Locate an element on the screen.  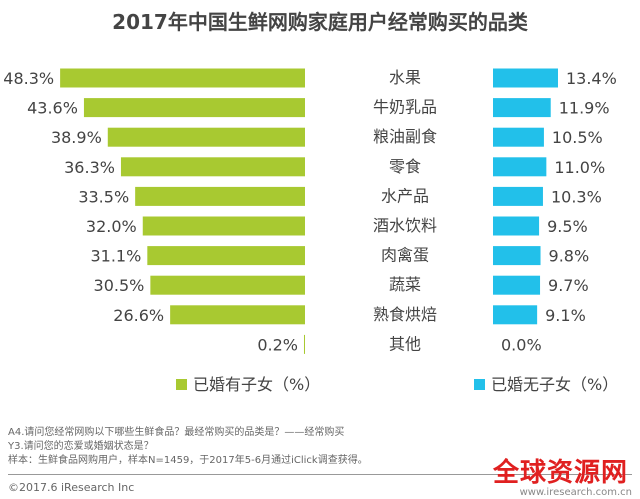
footnote-1: A4.请问您经常网购以下哪些生鲜食品？最经常购买的品类是？——经常购买 is located at coordinates (176, 432).